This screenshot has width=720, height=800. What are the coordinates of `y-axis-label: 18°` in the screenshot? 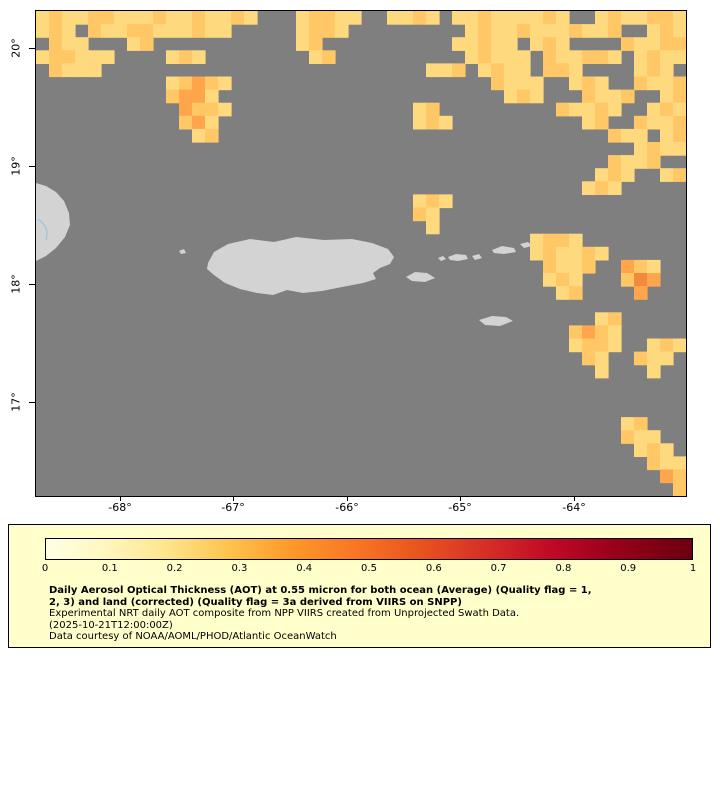 It's located at (16, 284).